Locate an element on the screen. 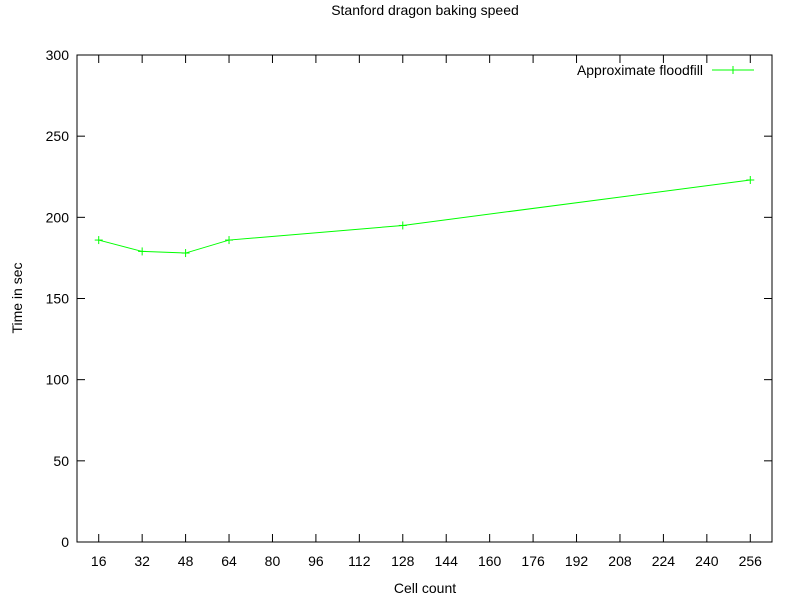 This screenshot has height=600, width=800. legend-marker is located at coordinates (733, 70).